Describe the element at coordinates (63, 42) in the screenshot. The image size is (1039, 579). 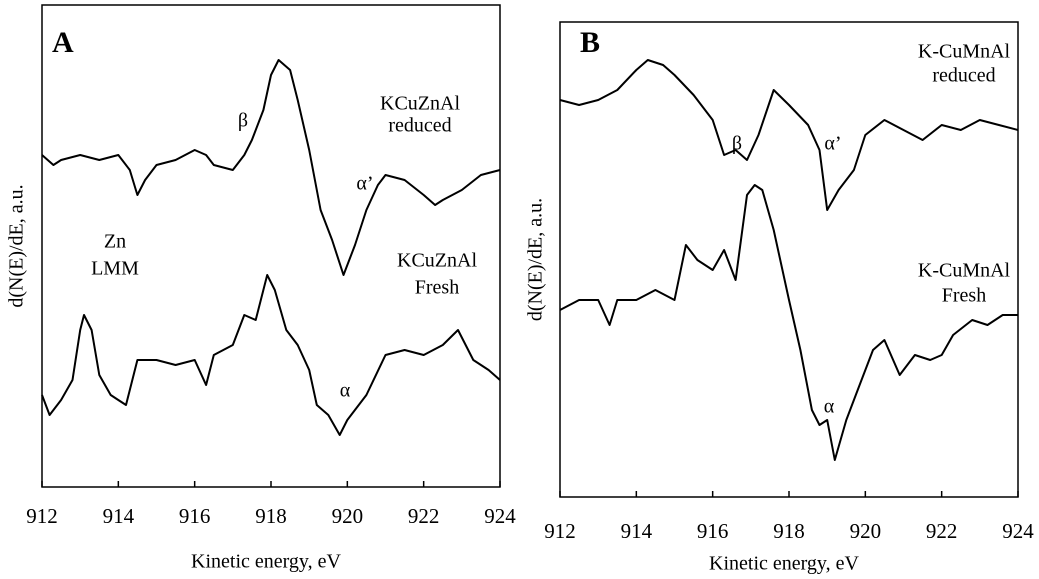
I see `panel-label: A` at that location.